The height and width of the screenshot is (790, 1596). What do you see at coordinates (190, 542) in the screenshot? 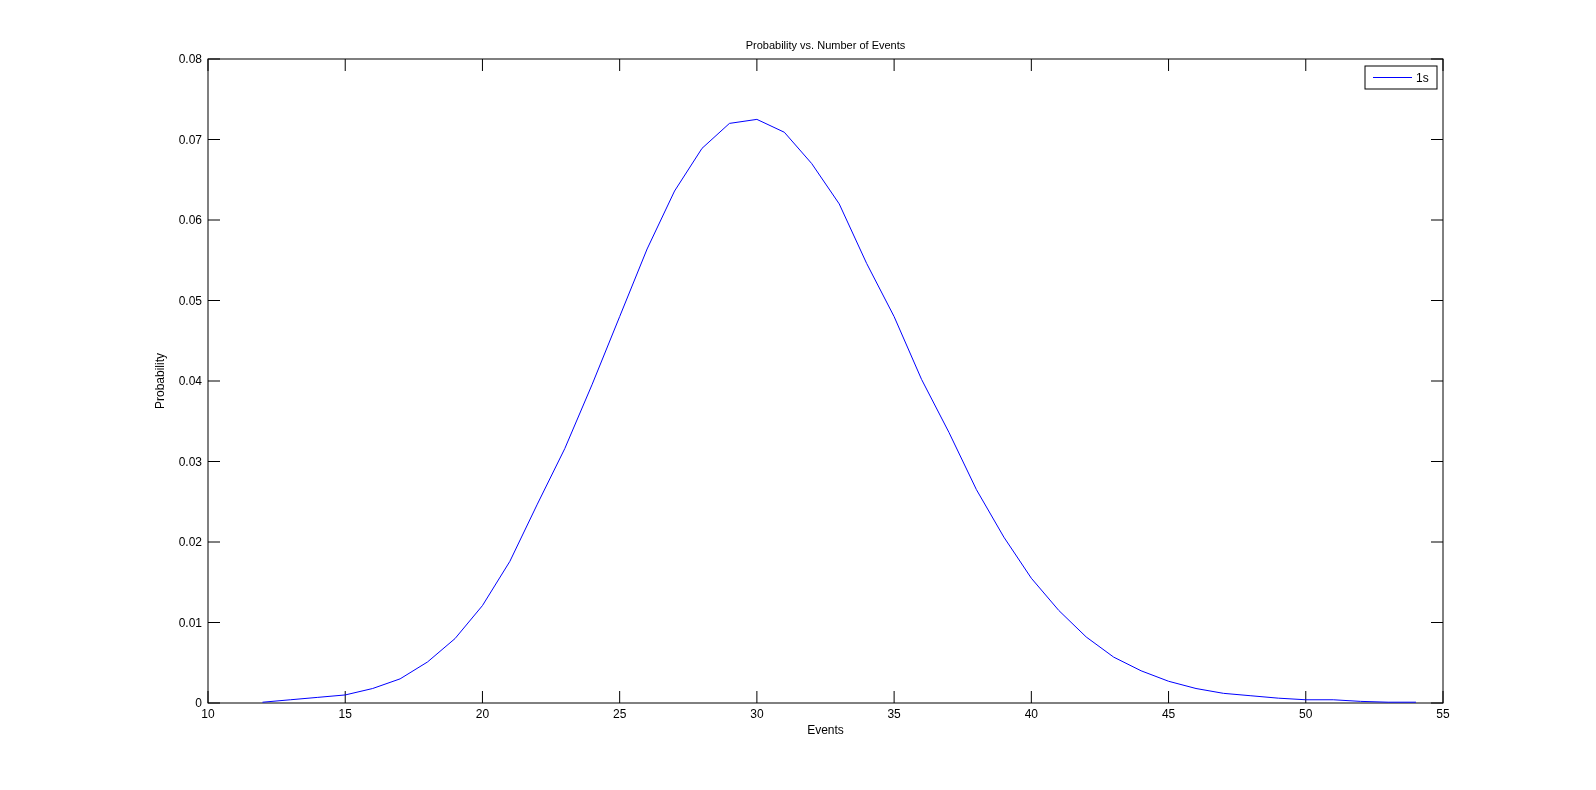
I see `y-tick-label: 0.02` at bounding box center [190, 542].